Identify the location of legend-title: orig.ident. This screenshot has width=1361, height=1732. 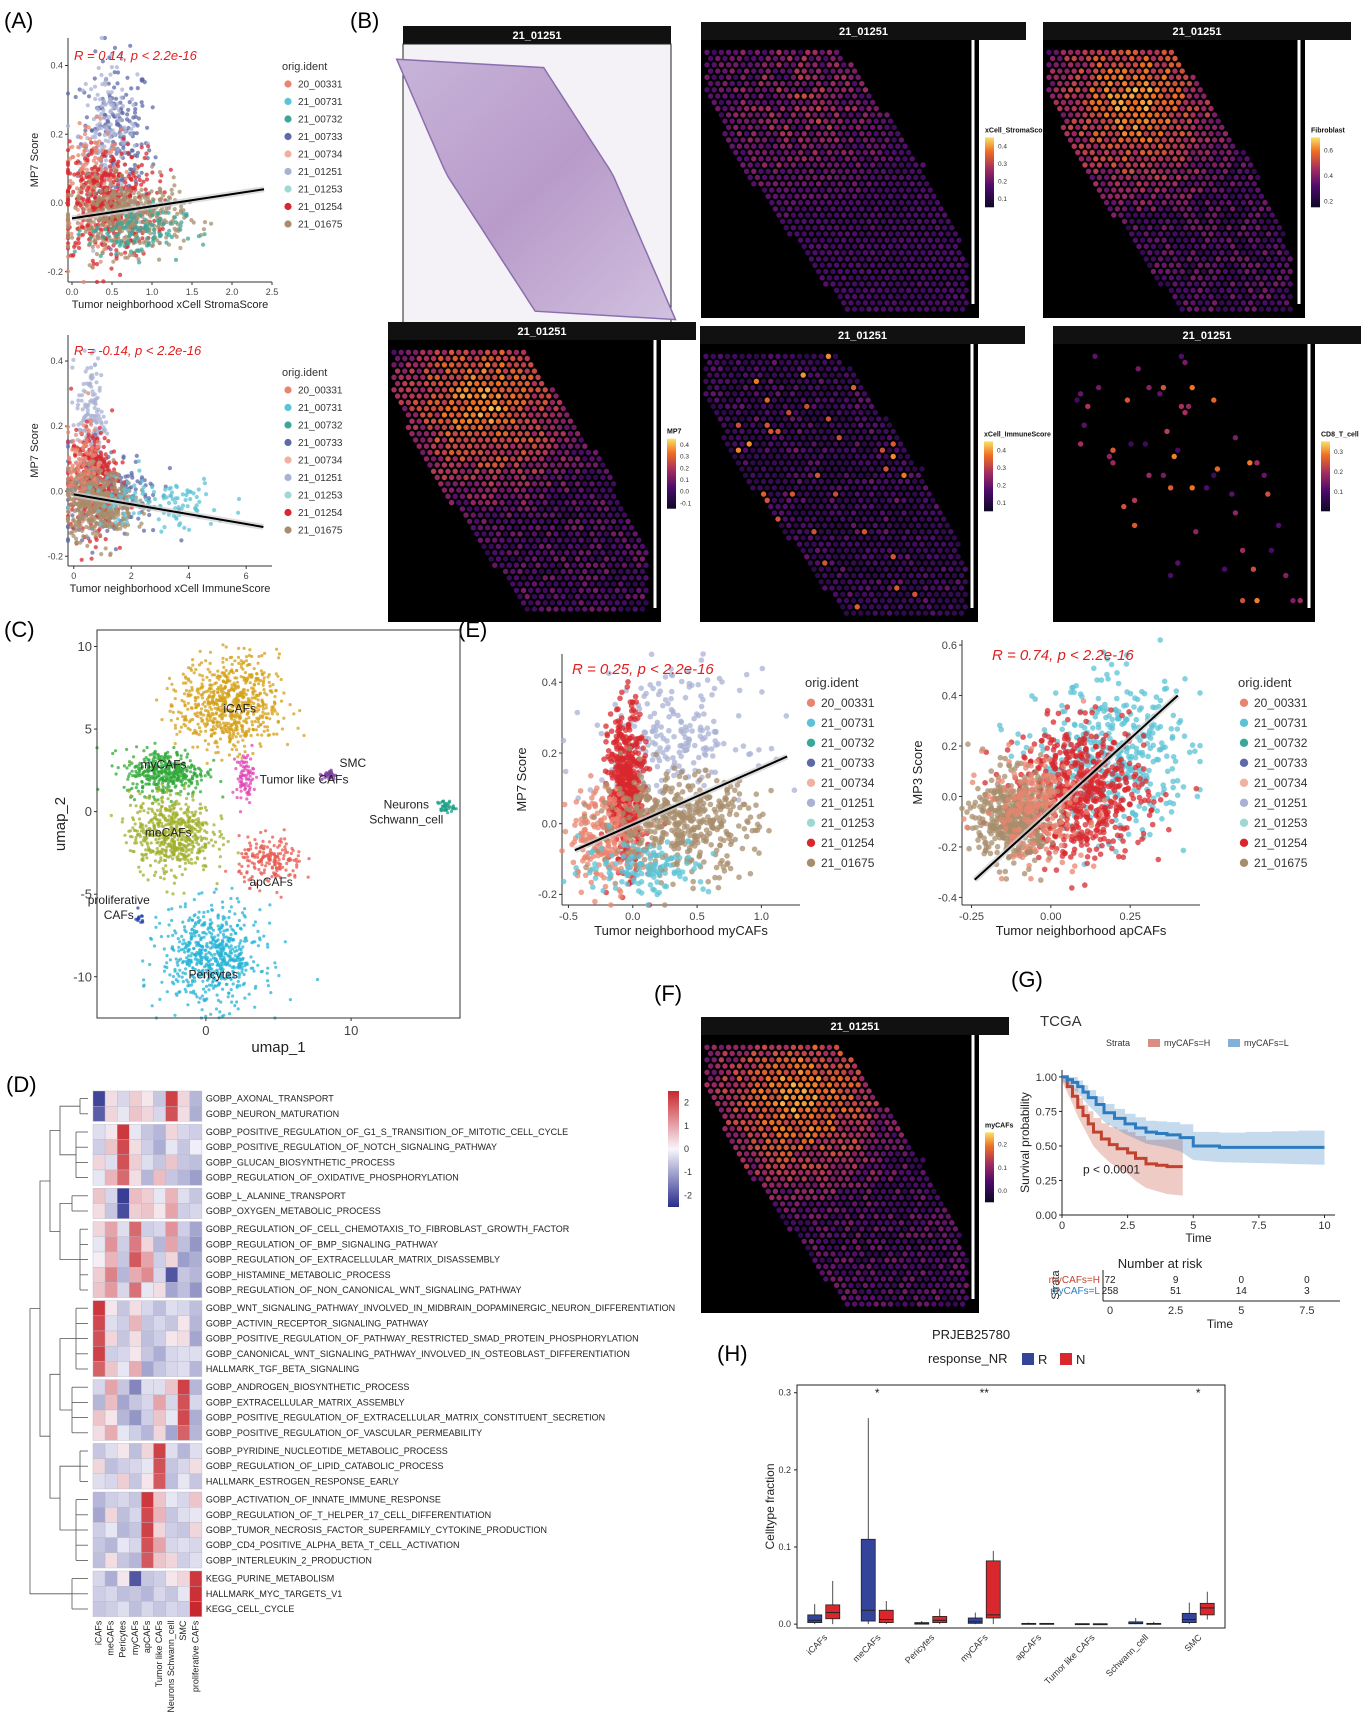
(304, 67).